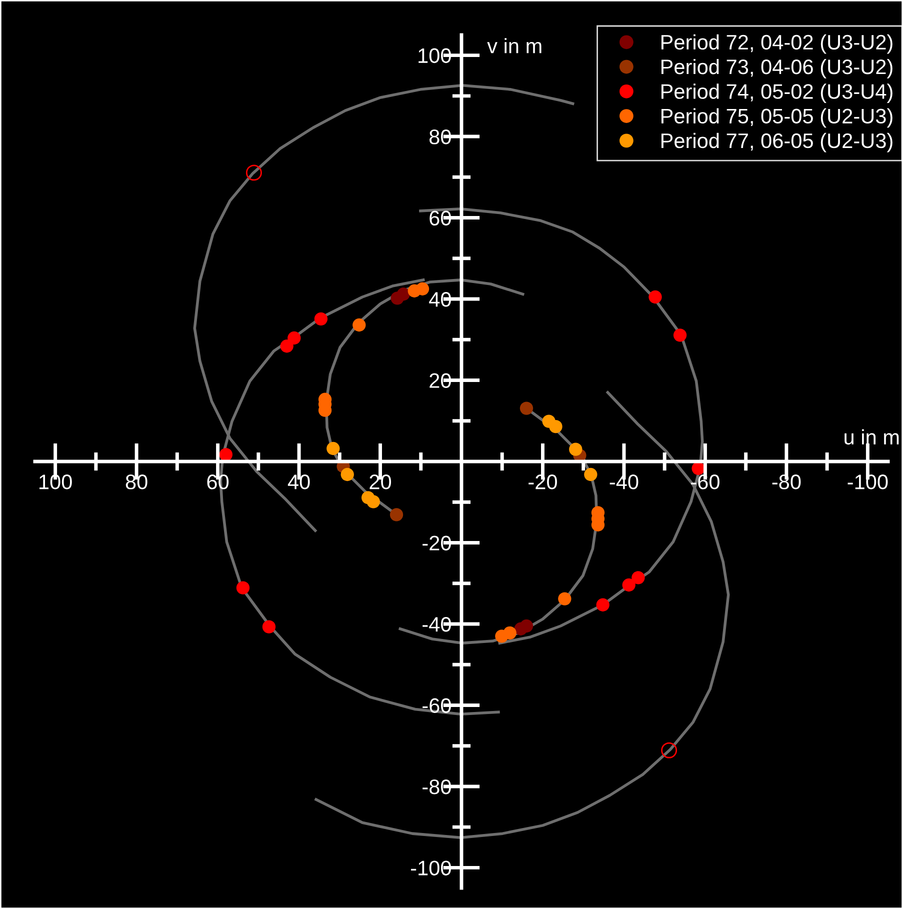 This screenshot has width=903, height=909. I want to click on legend-label: Period 75, 05-05 (U2-U3), so click(776, 118).